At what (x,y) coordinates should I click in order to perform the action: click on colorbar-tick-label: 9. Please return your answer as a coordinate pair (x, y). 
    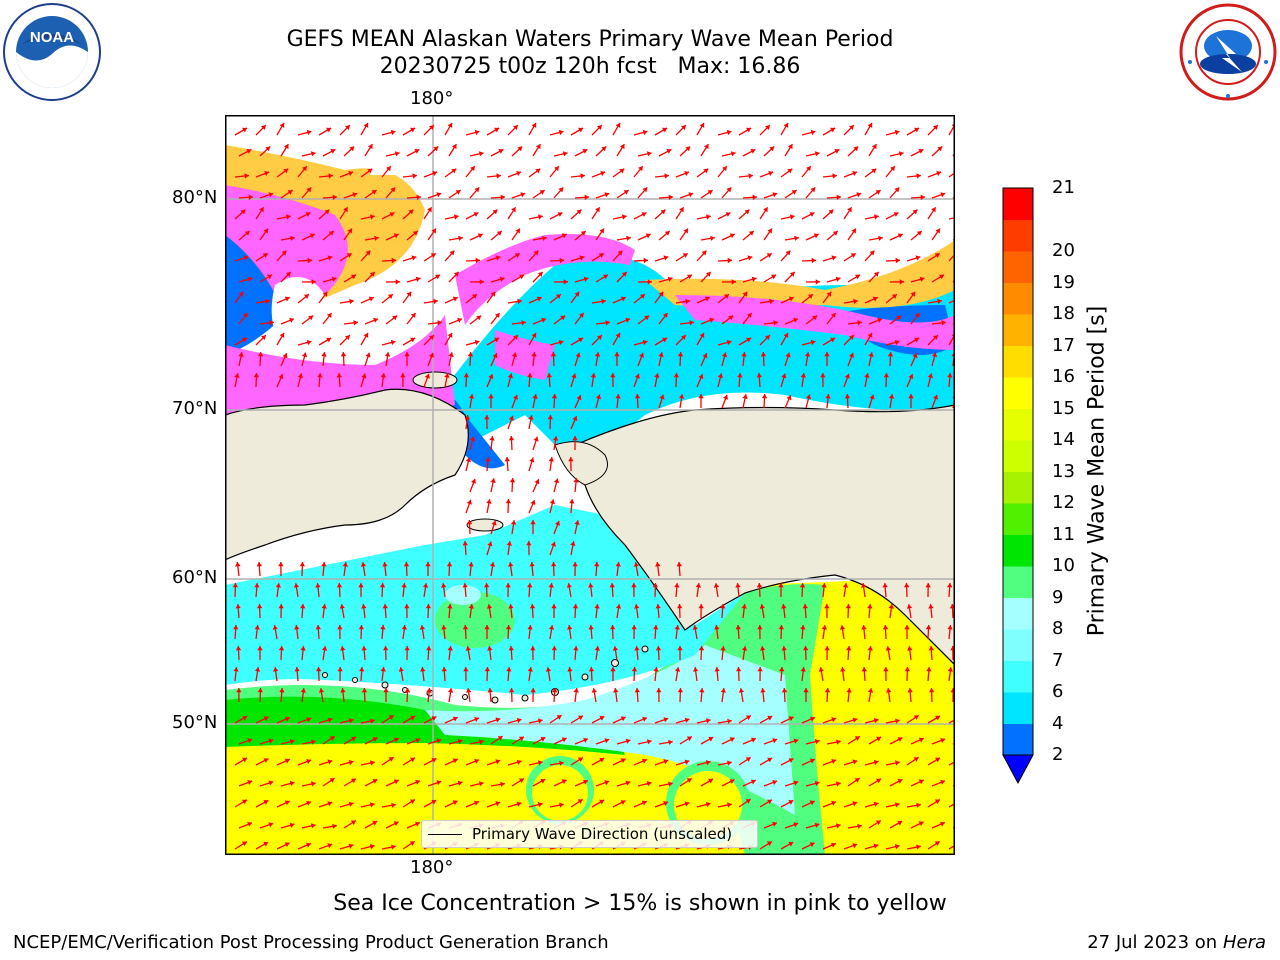
    Looking at the image, I should click on (1058, 597).